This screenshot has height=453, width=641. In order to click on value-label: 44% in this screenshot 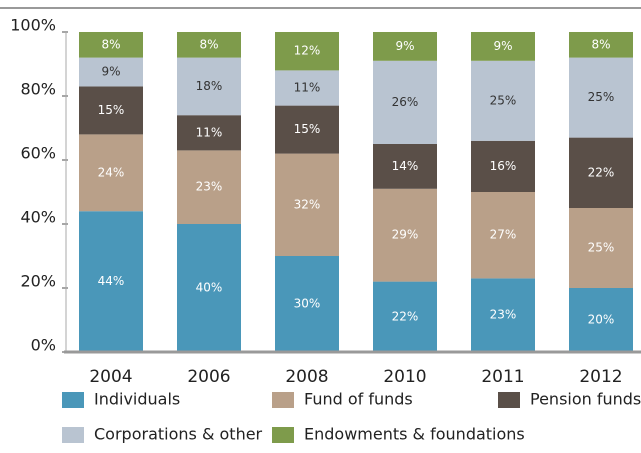, I will do `click(111, 281)`.